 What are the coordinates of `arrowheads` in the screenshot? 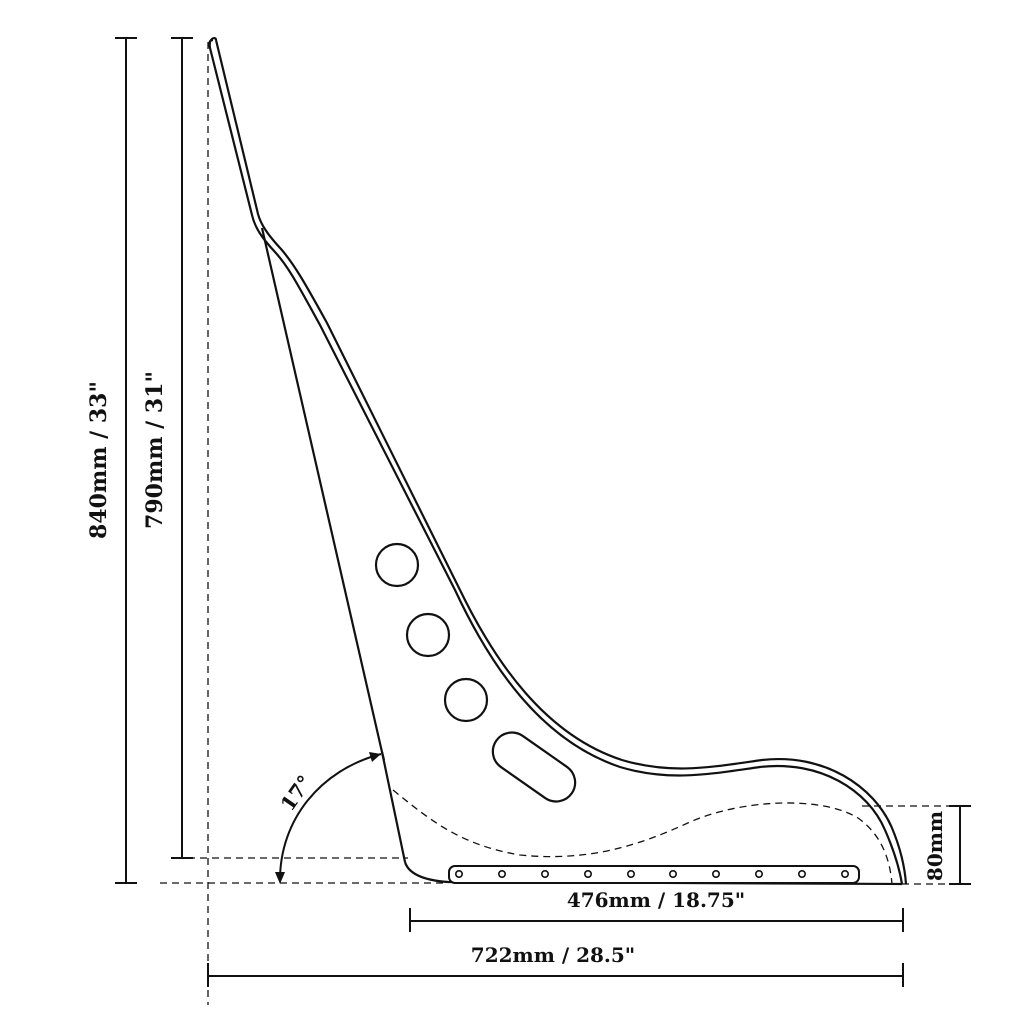 It's located at (328, 818).